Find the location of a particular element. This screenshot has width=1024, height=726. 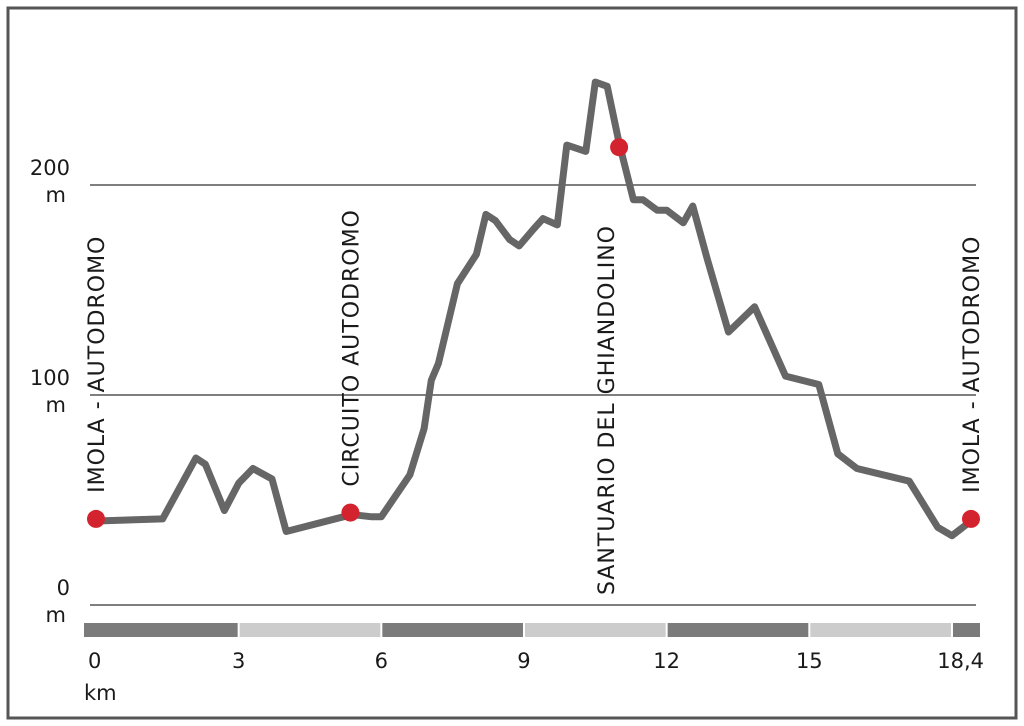

waypoint-label-2: SANTUARIO DEL GHIANDOLINO is located at coordinates (607, 410).